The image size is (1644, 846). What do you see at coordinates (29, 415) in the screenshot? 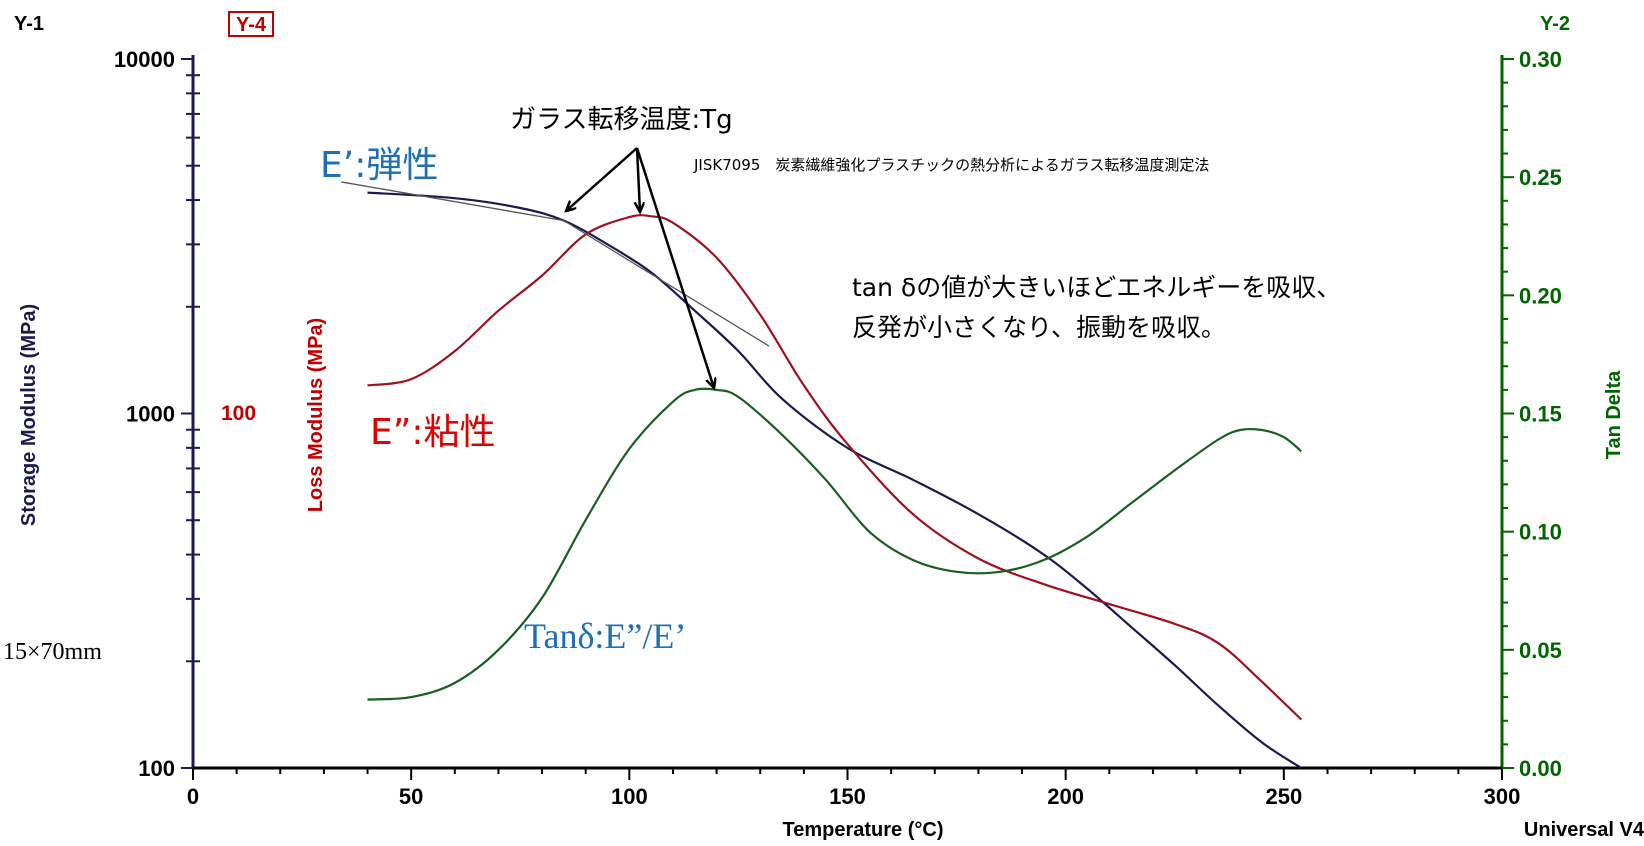
I see `y1-axis-label: Storage Modulus (MPa)` at bounding box center [29, 415].